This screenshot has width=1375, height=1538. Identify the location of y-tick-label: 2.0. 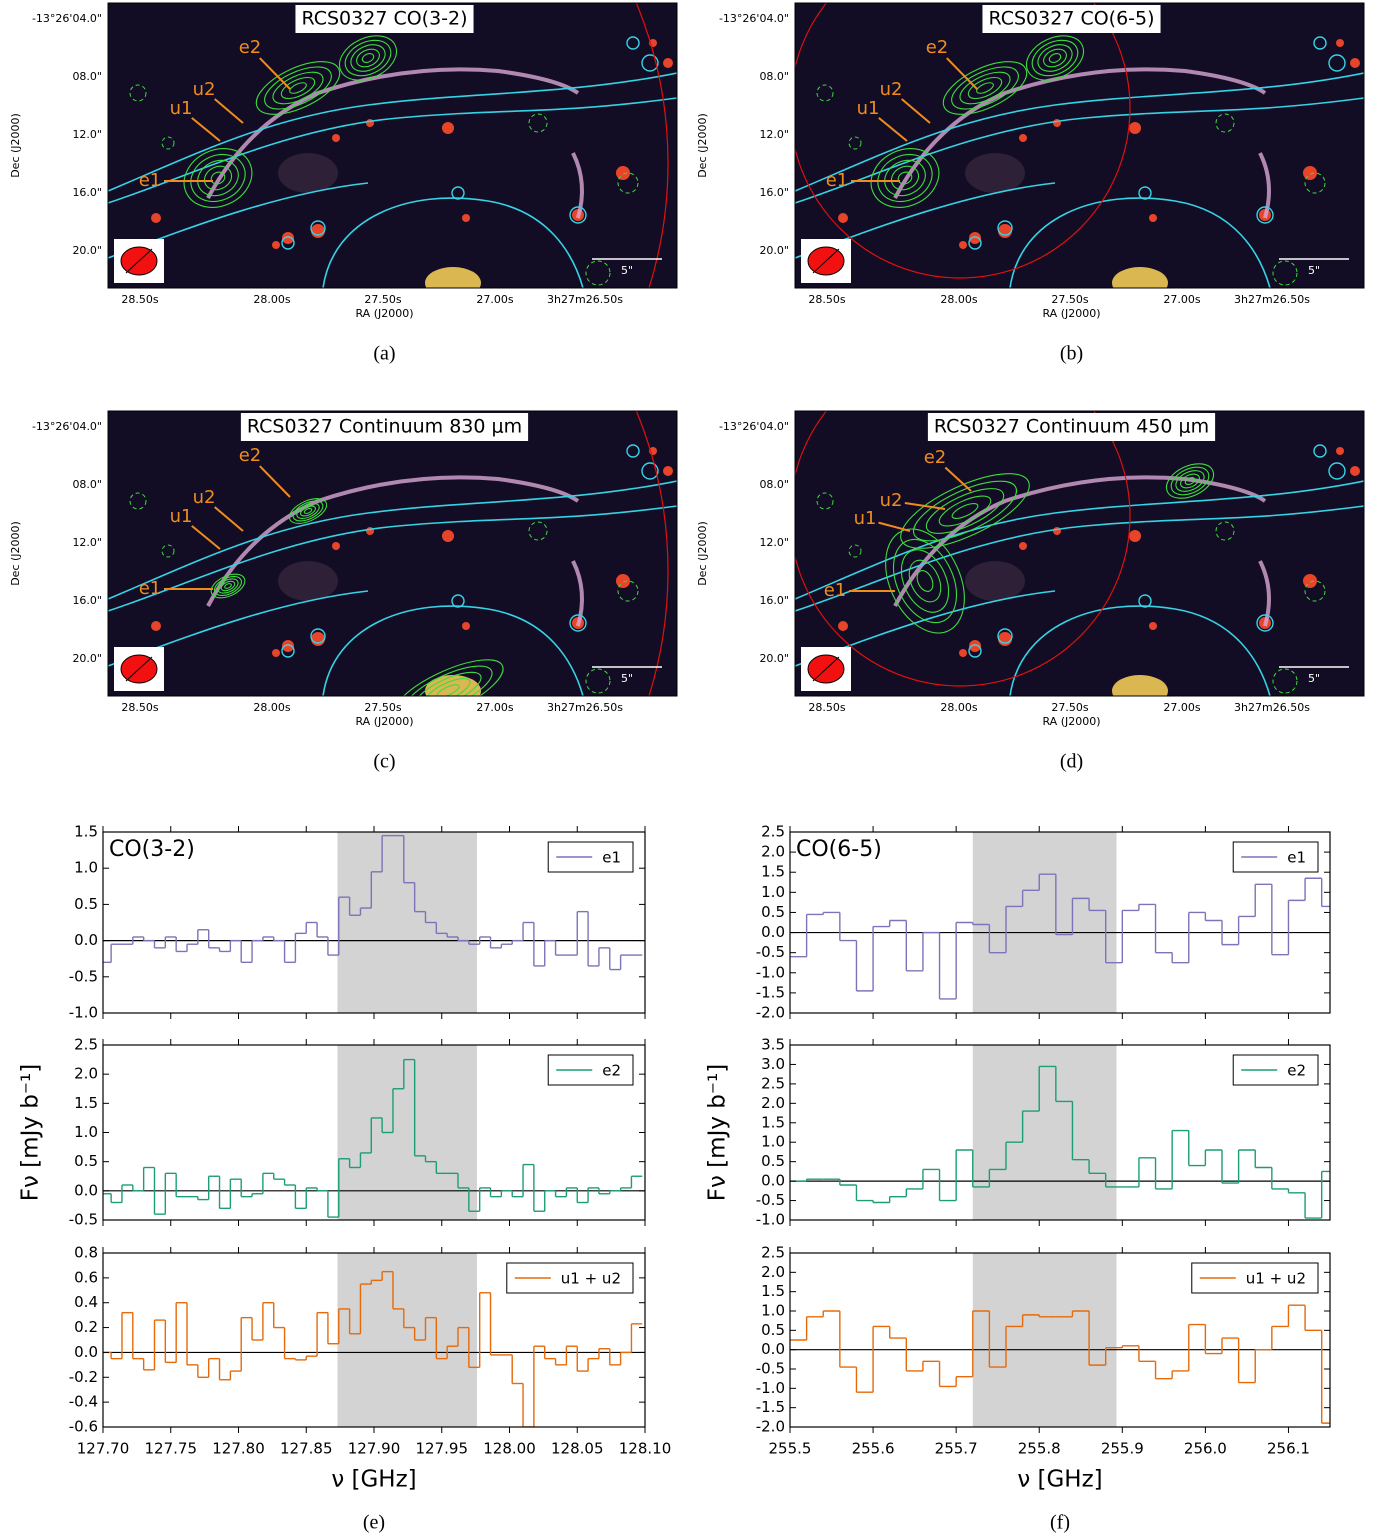
(773, 1272).